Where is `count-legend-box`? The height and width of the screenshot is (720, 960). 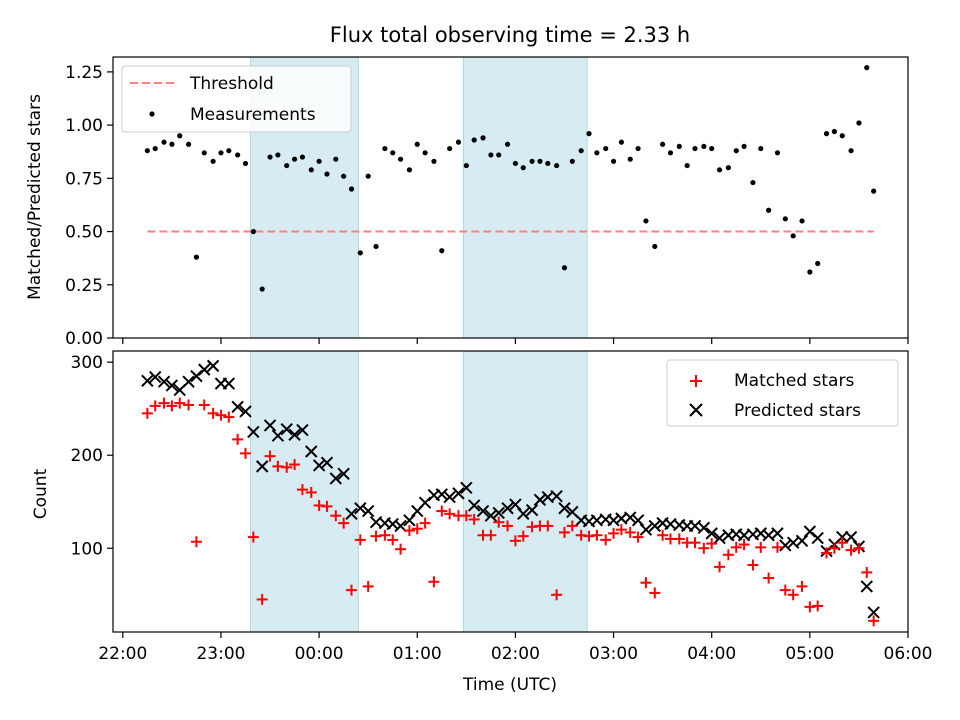 count-legend-box is located at coordinates (782, 393).